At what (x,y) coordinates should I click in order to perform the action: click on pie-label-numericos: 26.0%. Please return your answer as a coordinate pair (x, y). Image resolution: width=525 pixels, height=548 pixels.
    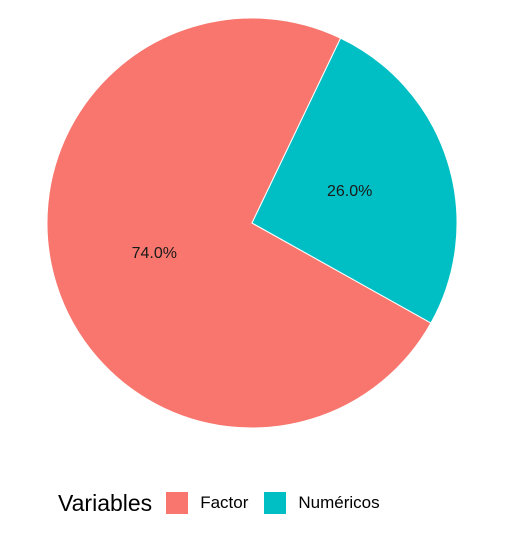
    Looking at the image, I should click on (349, 191).